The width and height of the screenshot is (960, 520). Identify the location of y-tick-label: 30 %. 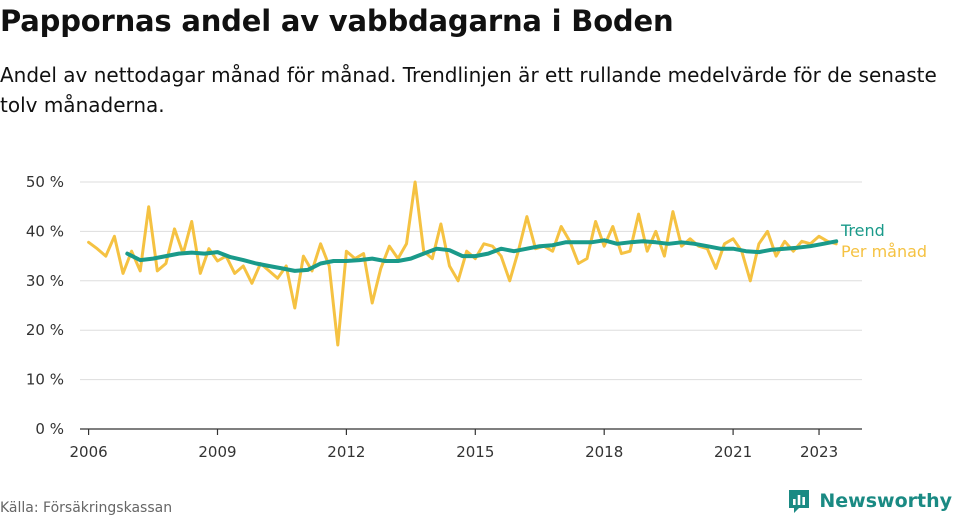
(45, 281).